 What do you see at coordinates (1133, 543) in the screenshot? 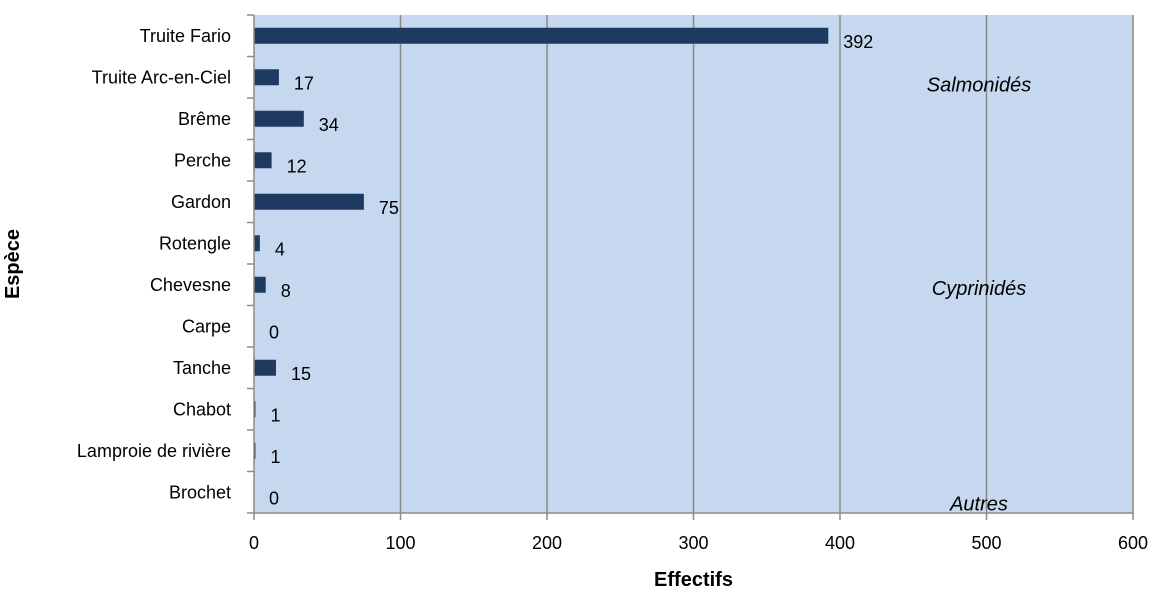
I see `x-tick-label: 600` at bounding box center [1133, 543].